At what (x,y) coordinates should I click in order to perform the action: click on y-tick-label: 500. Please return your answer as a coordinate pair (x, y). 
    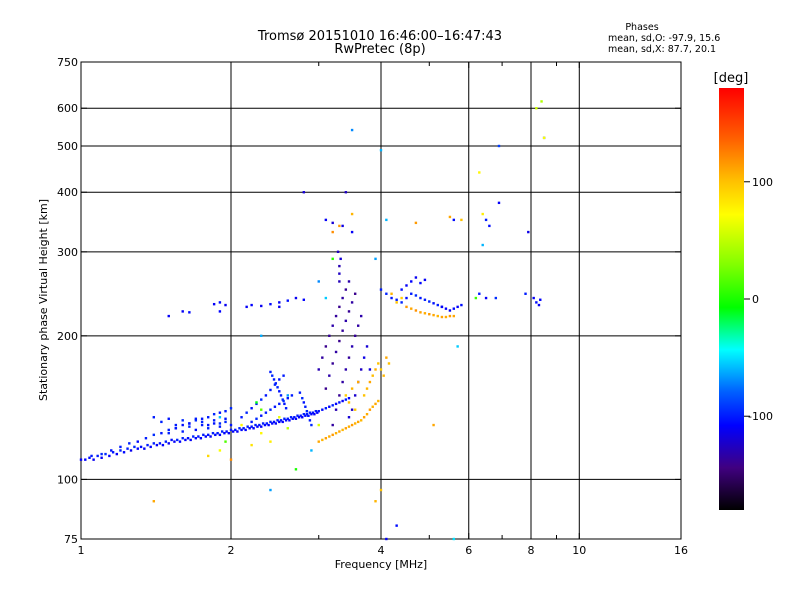
    Looking at the image, I should click on (67, 146).